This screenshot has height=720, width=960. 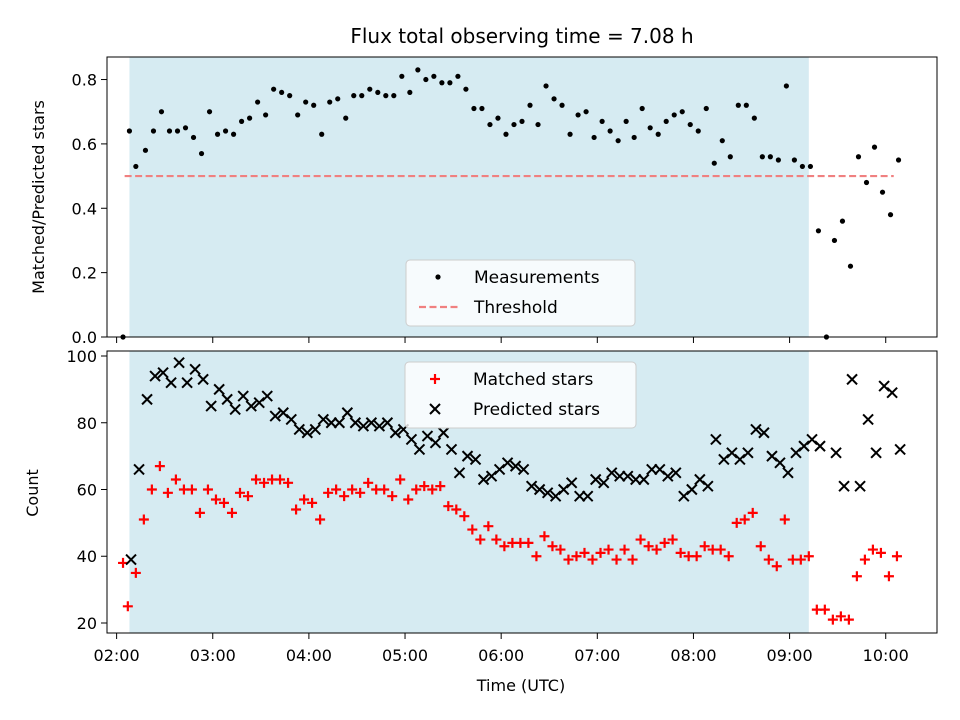 What do you see at coordinates (886, 655) in the screenshot?
I see `x-tick-label: 10:00` at bounding box center [886, 655].